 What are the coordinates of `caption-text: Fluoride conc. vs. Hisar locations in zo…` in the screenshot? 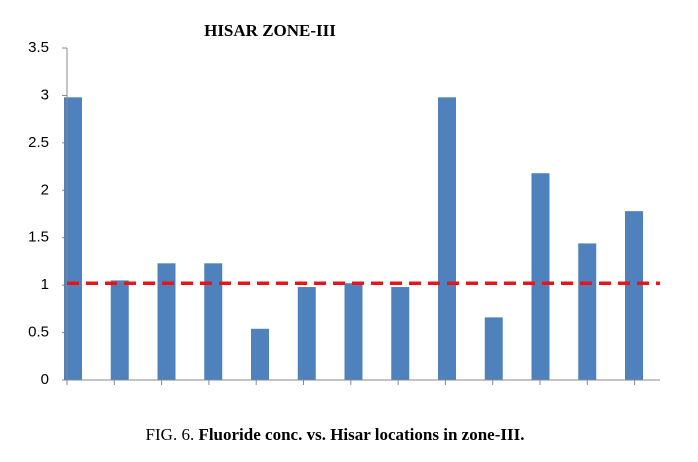 It's located at (361, 434).